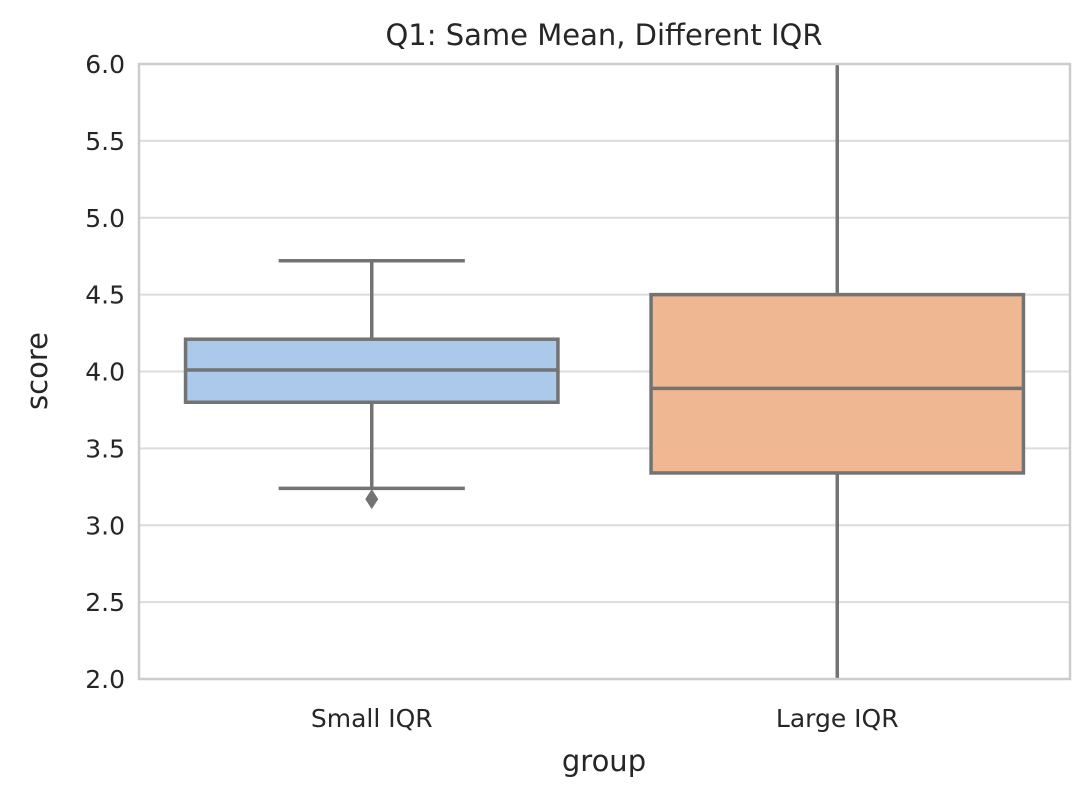 The image size is (1089, 798). What do you see at coordinates (604, 761) in the screenshot?
I see `x-axis-label: group` at bounding box center [604, 761].